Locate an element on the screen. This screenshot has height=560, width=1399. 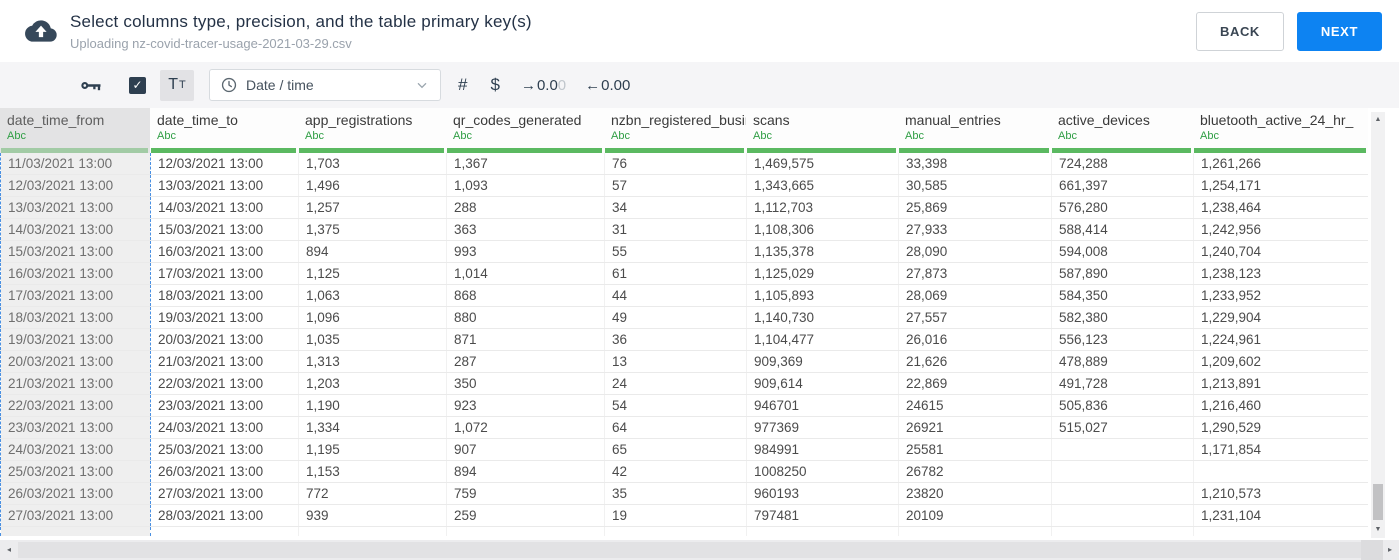
column-header-scans: scans Abc is located at coordinates (822, 130).